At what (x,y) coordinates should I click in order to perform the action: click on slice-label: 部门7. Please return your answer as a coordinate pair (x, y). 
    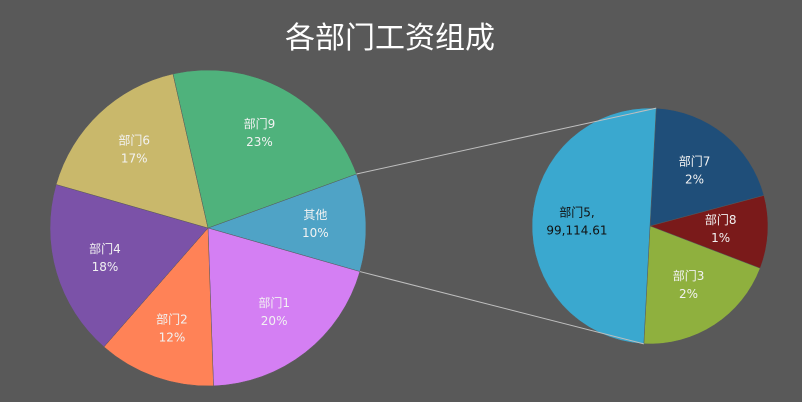
    Looking at the image, I should click on (695, 160).